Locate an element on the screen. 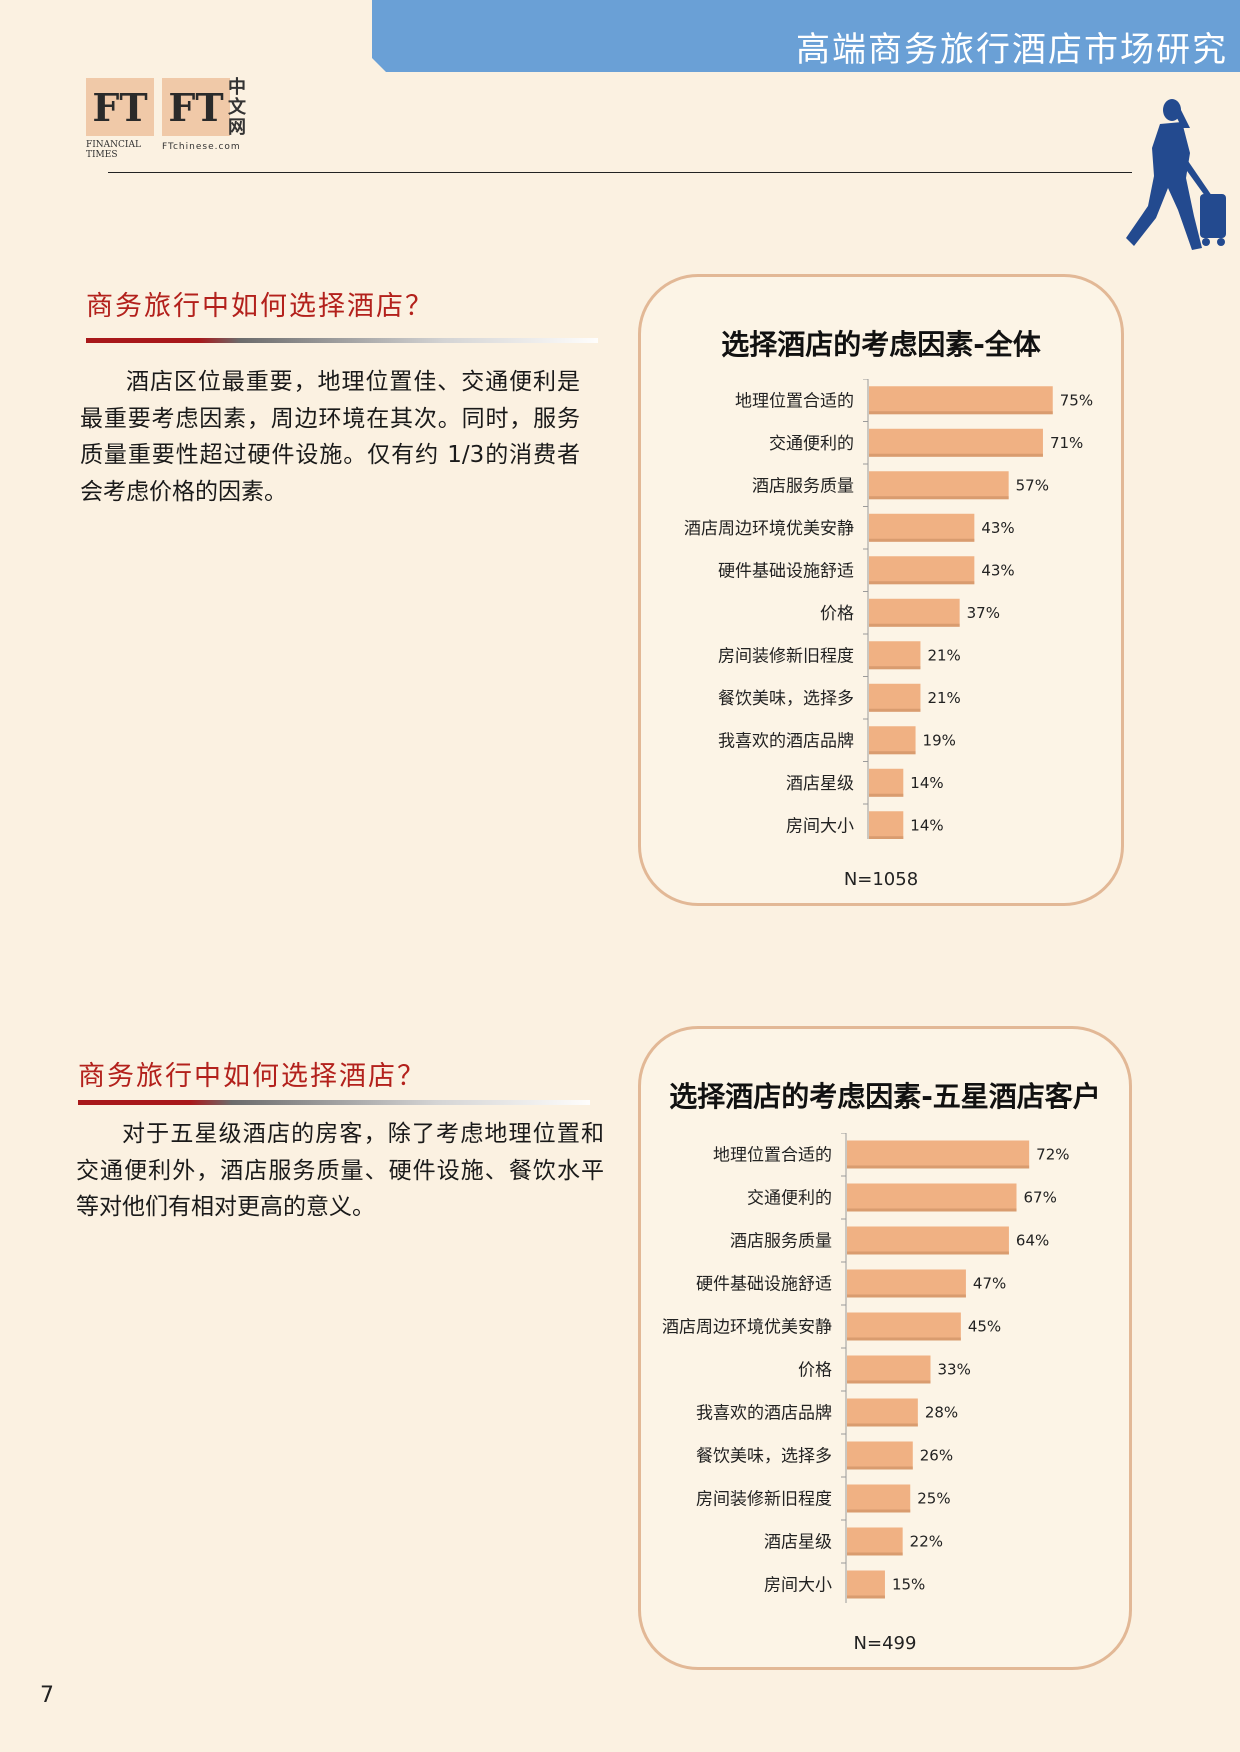  chart1-title: 选择酒店的考虑因素-全体 is located at coordinates (881, 344).